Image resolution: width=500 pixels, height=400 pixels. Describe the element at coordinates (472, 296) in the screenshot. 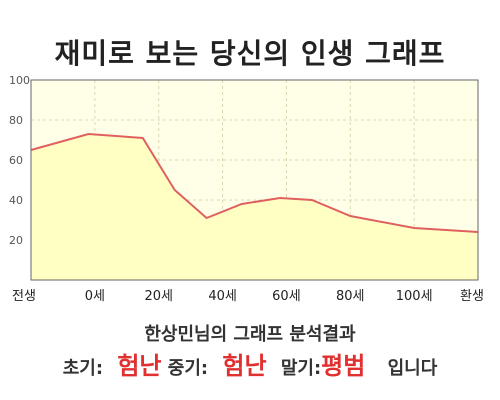

I see `x-tick-label: 환생` at that location.